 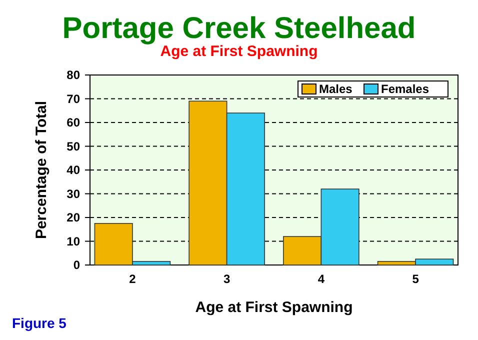 I want to click on y-tick-label: 0, so click(x=76, y=265).